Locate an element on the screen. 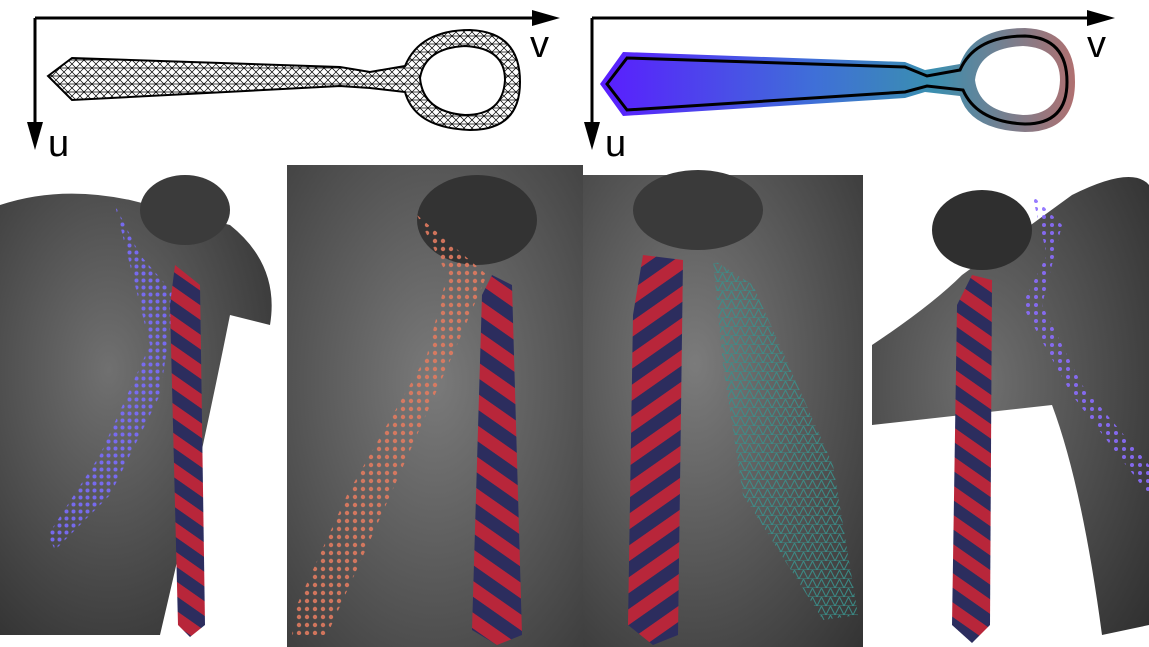 This screenshot has height=647, width=1149. tie-uv-gradient-outline is located at coordinates (837, 80).